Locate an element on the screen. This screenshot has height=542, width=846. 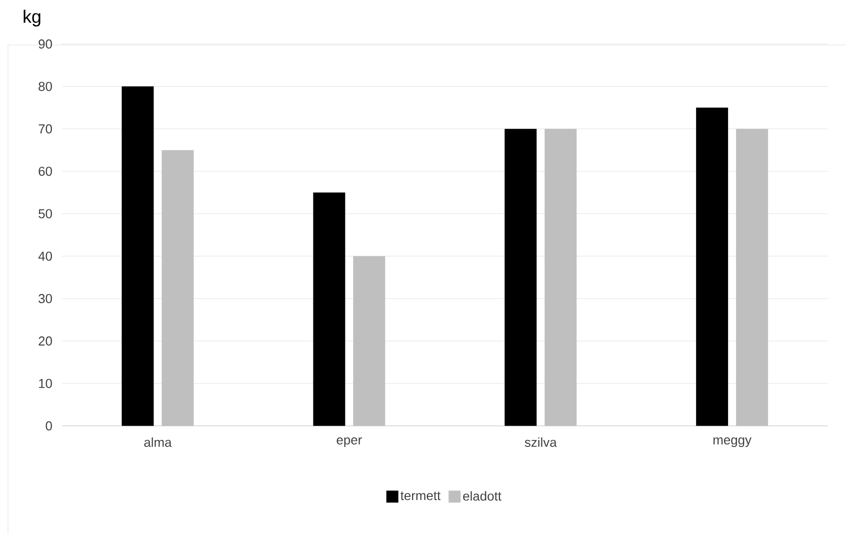
y-tick-label: 60 is located at coordinates (45, 171).